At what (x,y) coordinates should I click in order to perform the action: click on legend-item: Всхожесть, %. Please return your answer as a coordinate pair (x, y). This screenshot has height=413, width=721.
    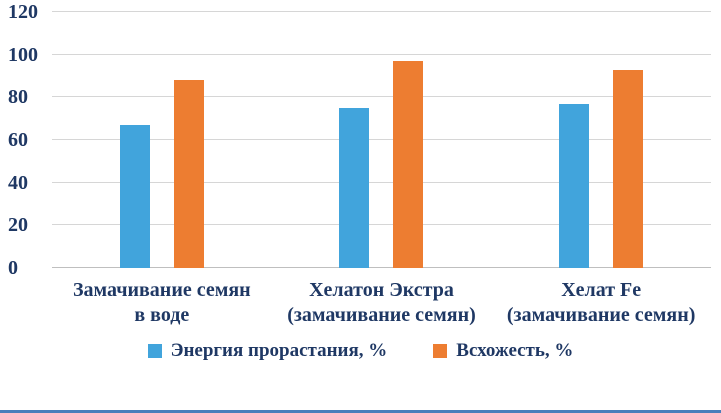
    Looking at the image, I should click on (503, 351).